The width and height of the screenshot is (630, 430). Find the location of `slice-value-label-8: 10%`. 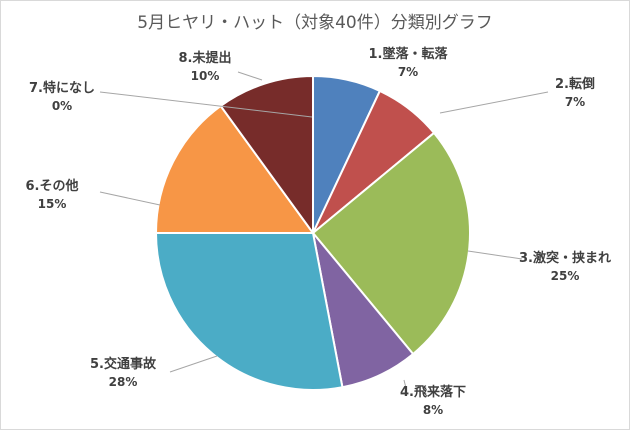

slice-value-label-8: 10% is located at coordinates (205, 76).